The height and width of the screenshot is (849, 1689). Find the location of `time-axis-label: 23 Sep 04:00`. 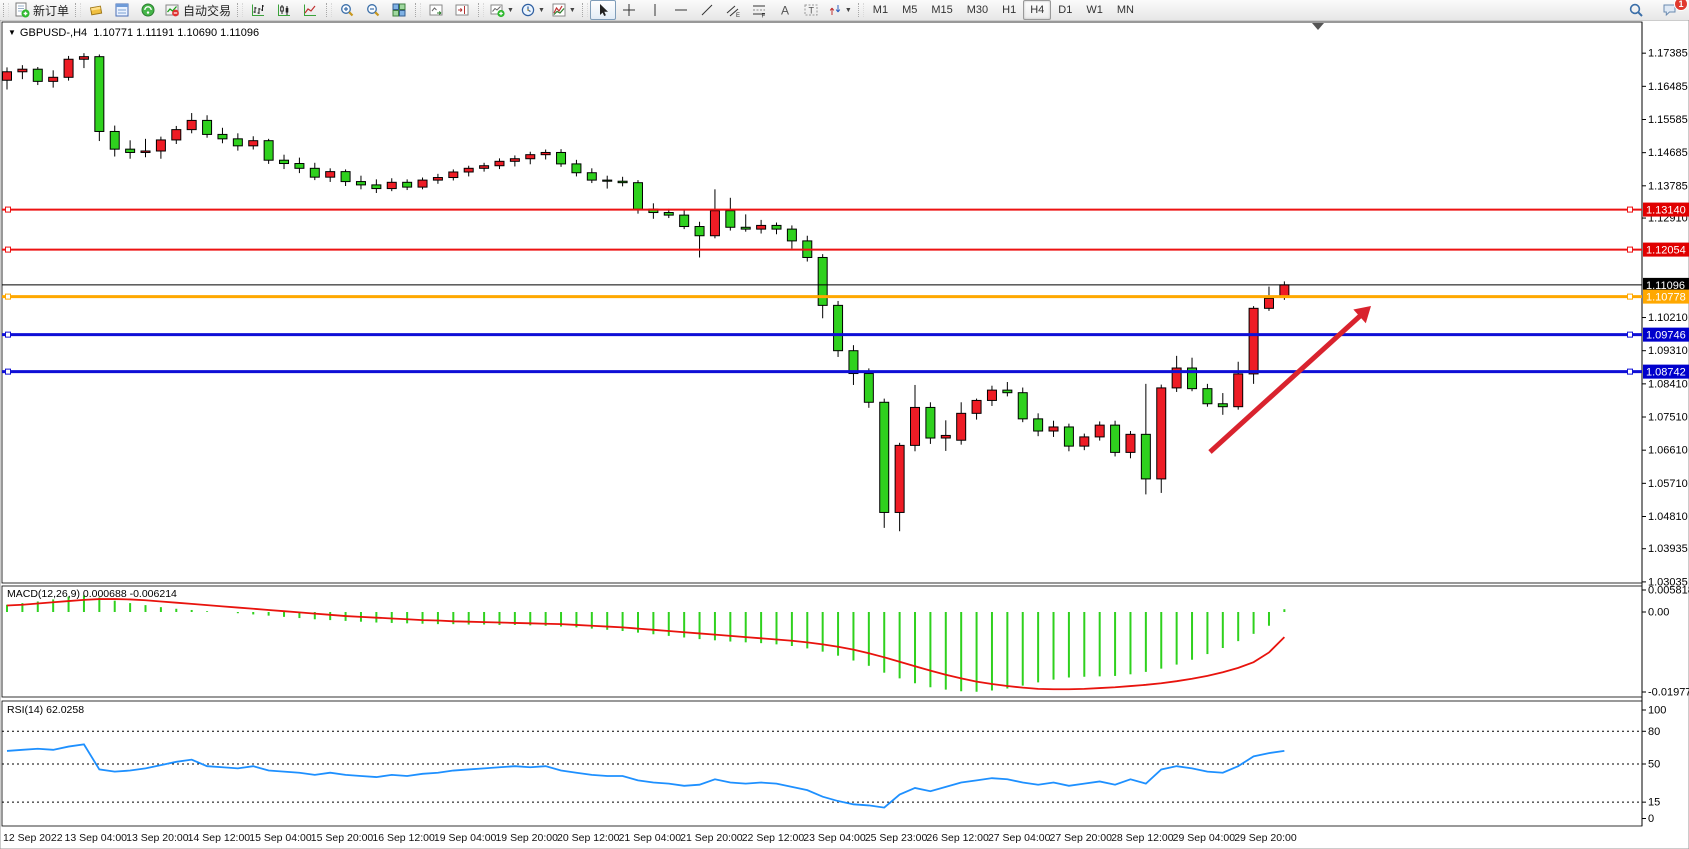

time-axis-label: 23 Sep 04:00 is located at coordinates (834, 838).